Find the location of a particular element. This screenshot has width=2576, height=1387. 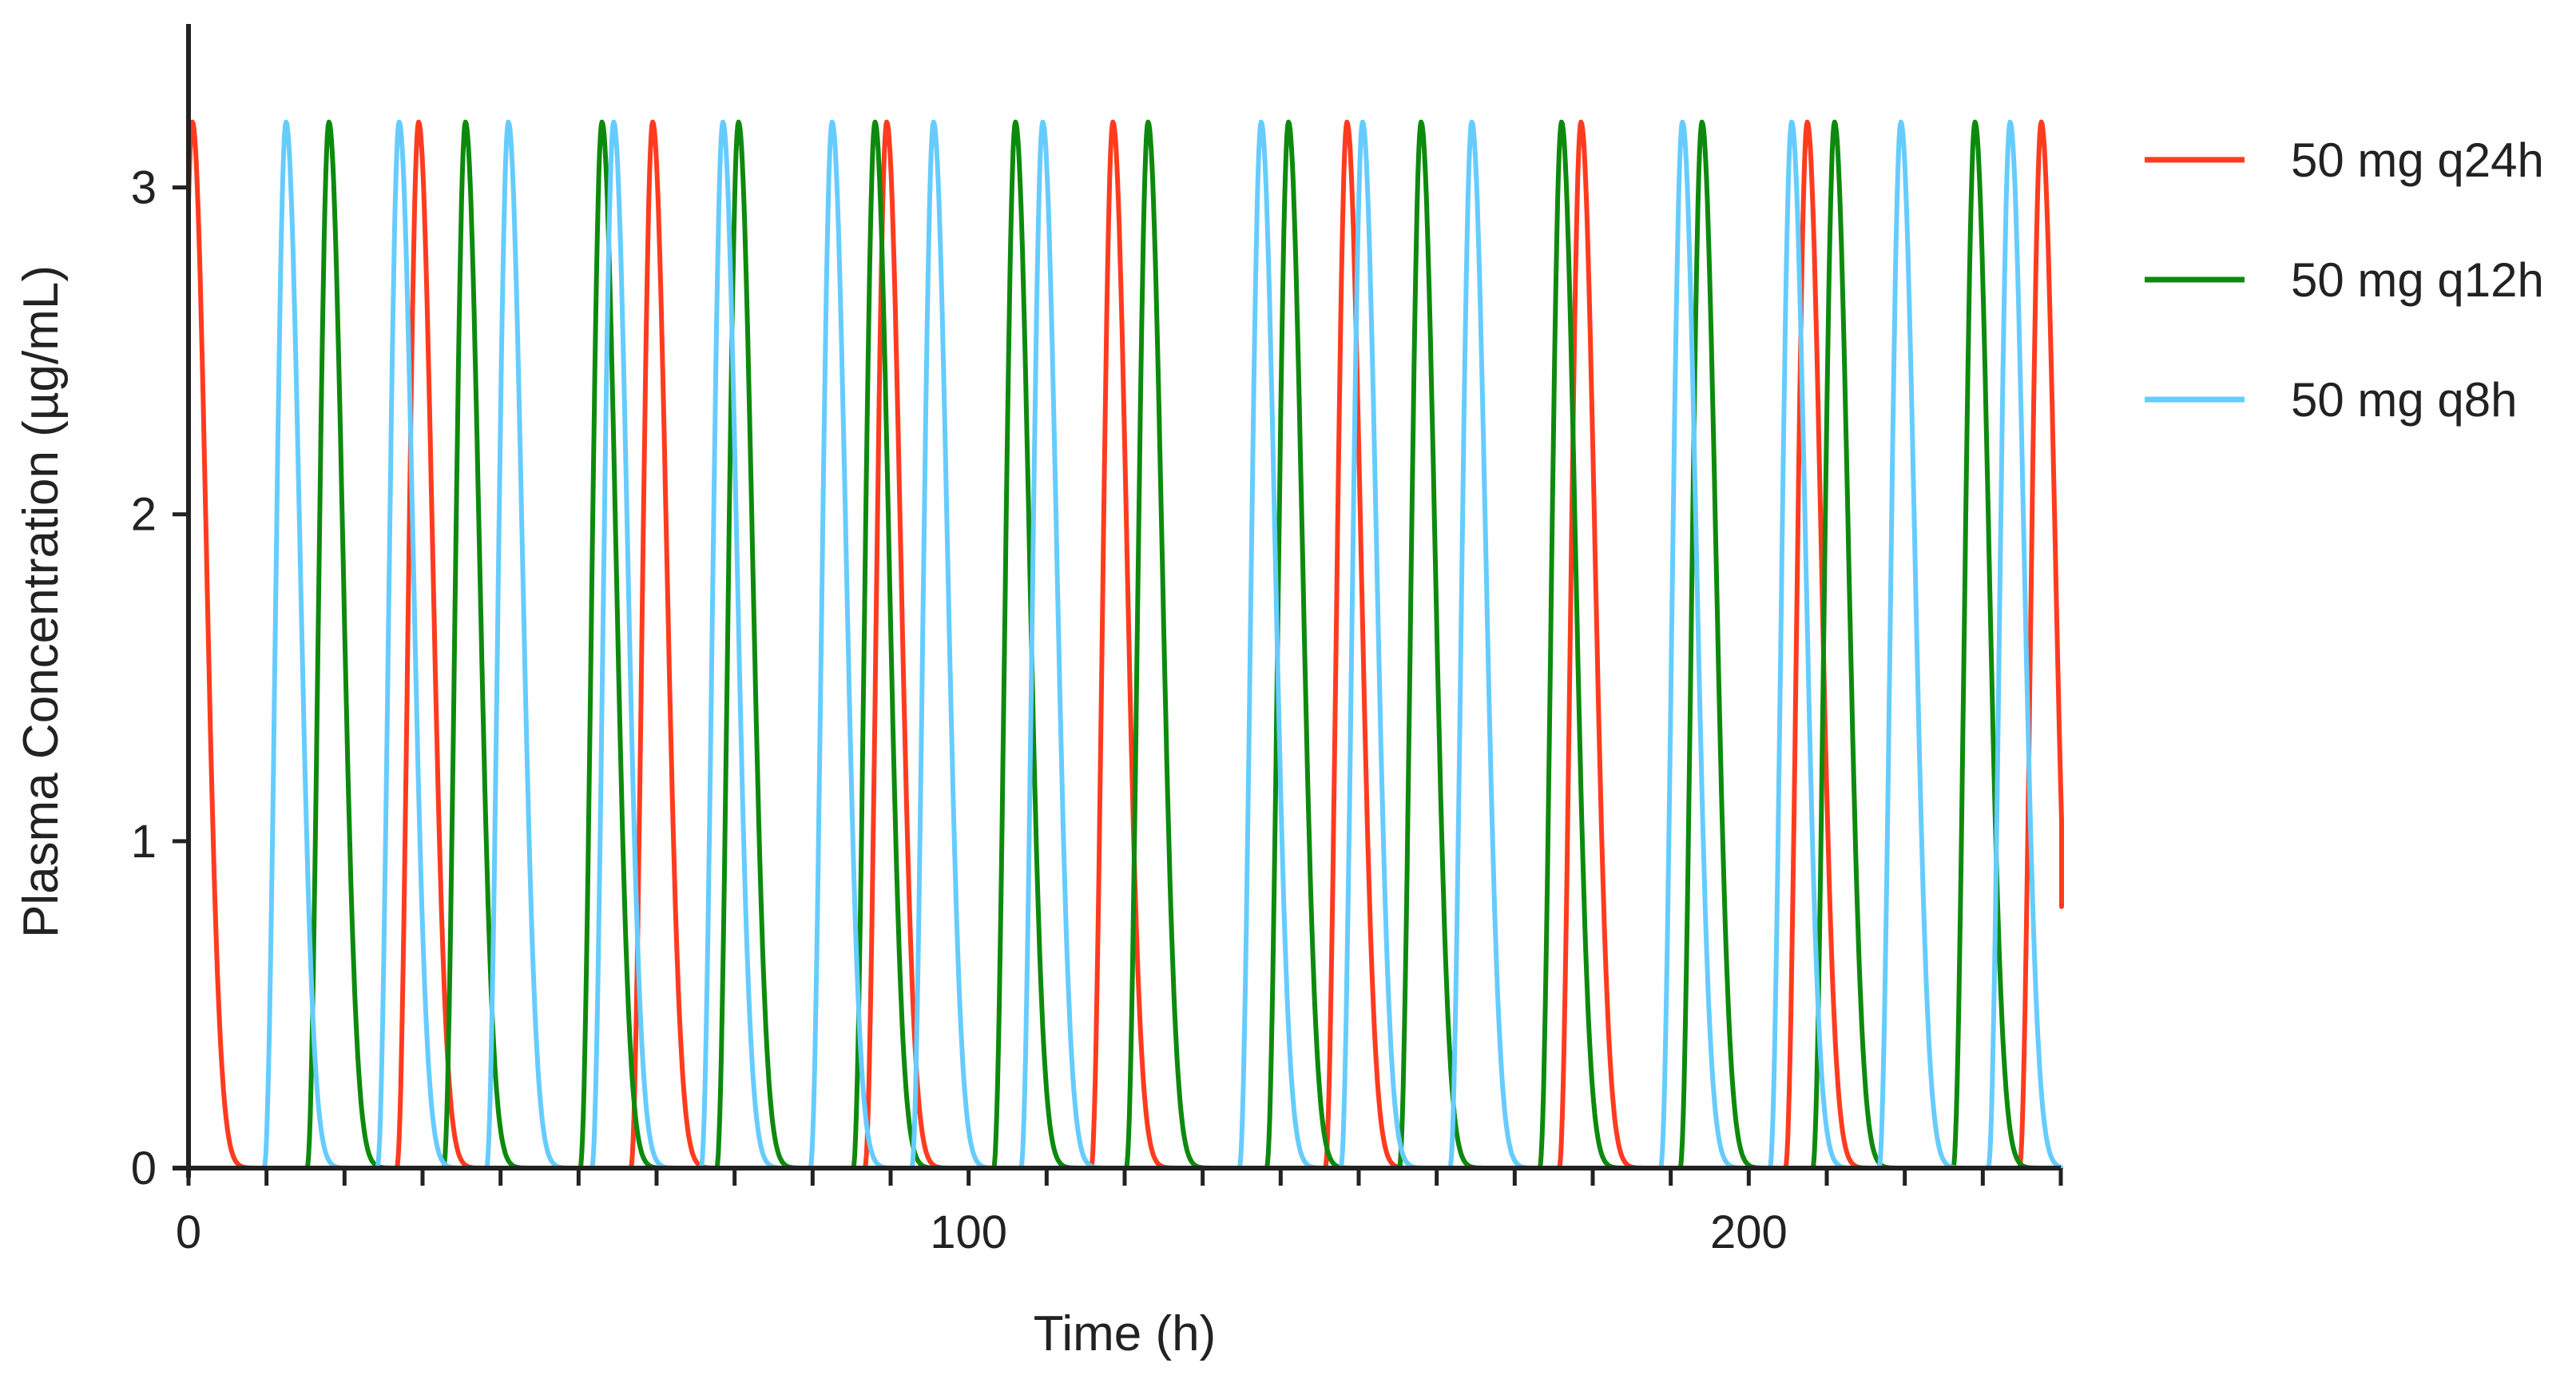

y-tick-label: 2 is located at coordinates (144, 515).